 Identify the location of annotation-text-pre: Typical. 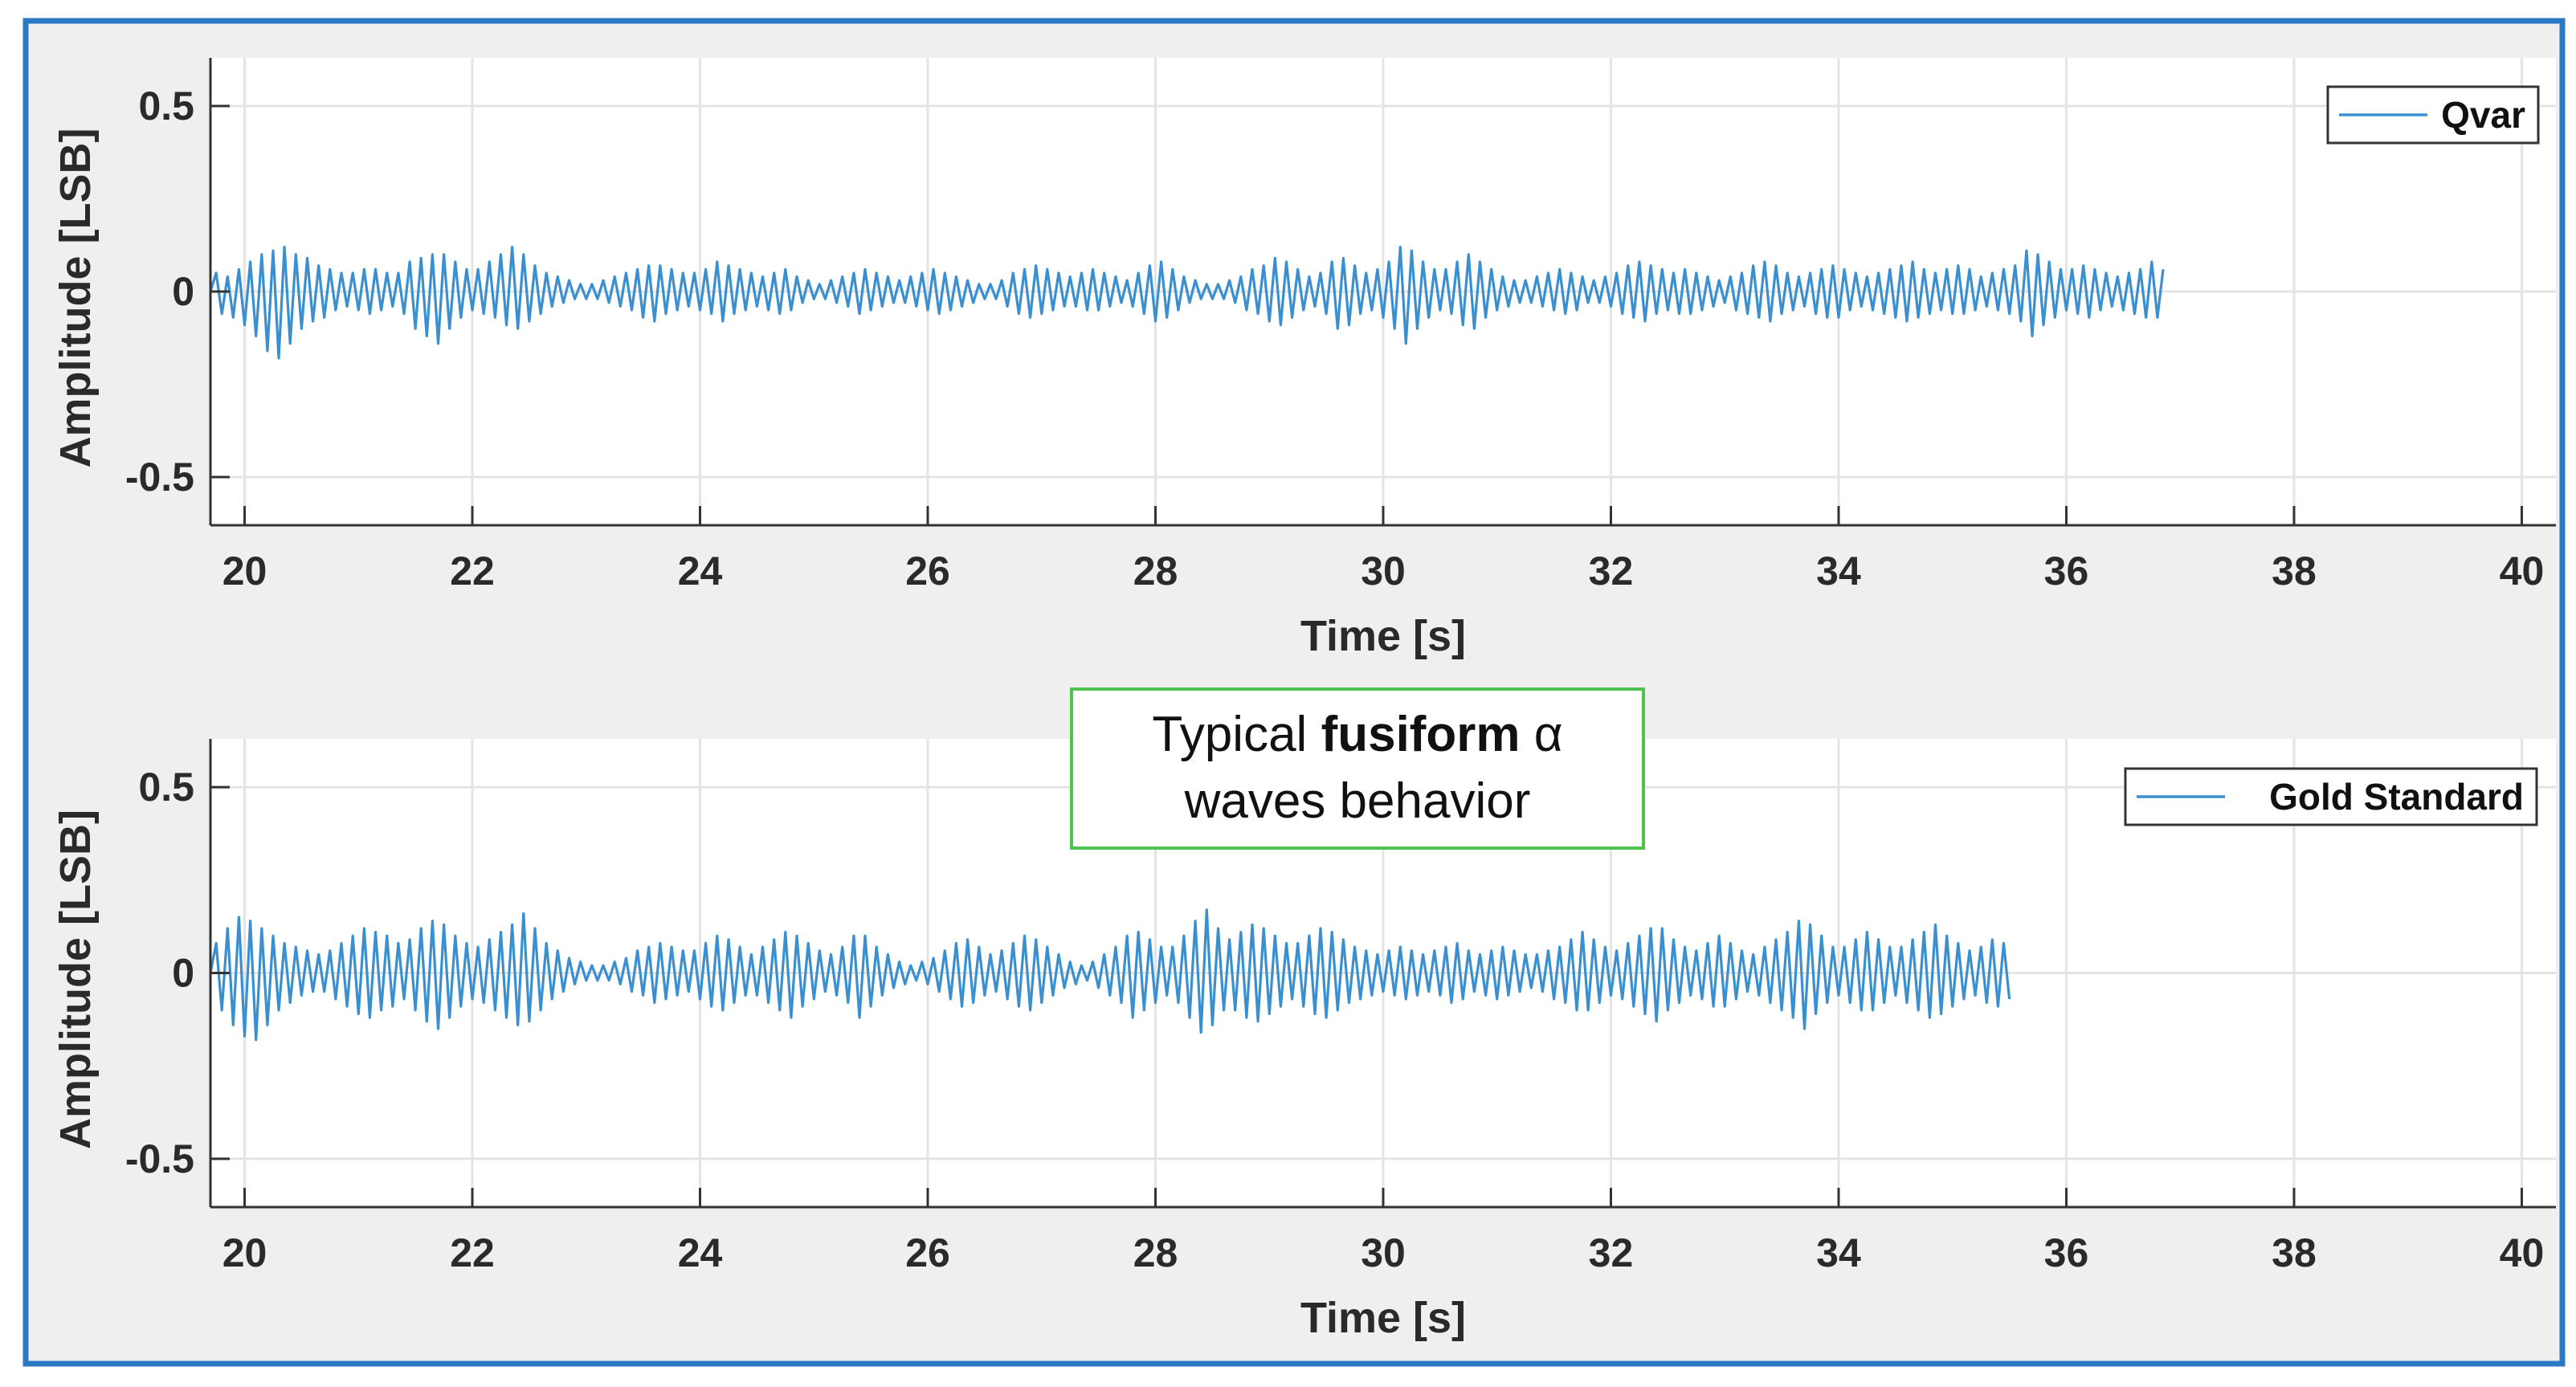
(1236, 734).